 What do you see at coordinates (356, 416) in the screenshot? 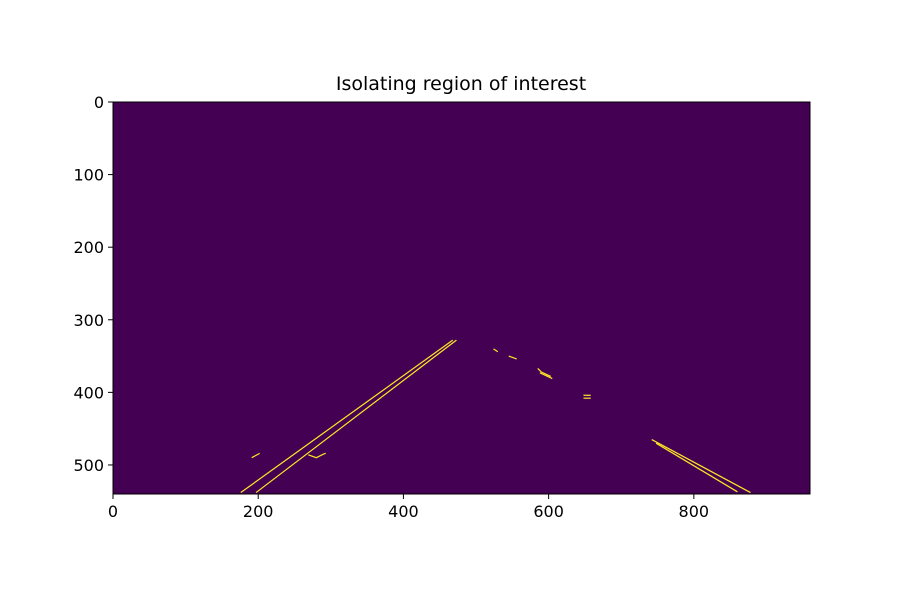
I see `edge-segment-left-lane-inner` at bounding box center [356, 416].